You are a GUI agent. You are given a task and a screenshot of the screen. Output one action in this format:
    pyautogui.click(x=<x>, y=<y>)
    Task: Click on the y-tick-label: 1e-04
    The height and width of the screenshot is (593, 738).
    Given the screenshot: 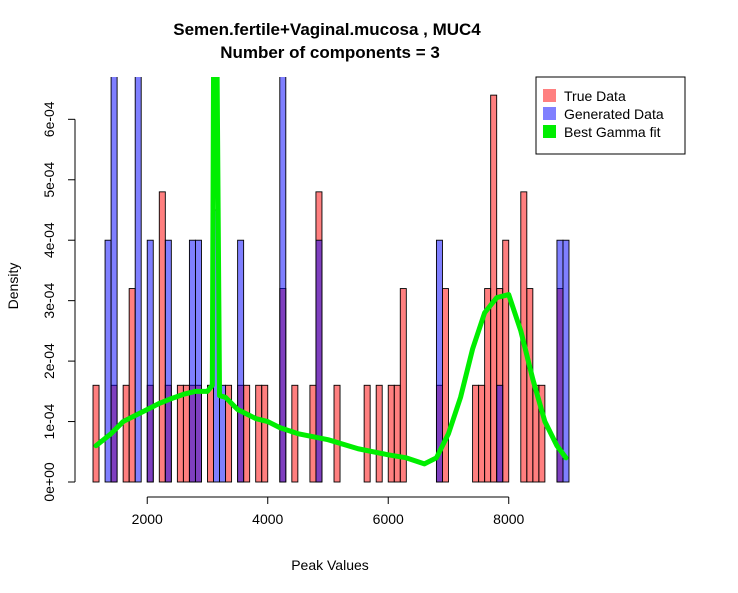 What is the action you would take?
    pyautogui.click(x=49, y=421)
    